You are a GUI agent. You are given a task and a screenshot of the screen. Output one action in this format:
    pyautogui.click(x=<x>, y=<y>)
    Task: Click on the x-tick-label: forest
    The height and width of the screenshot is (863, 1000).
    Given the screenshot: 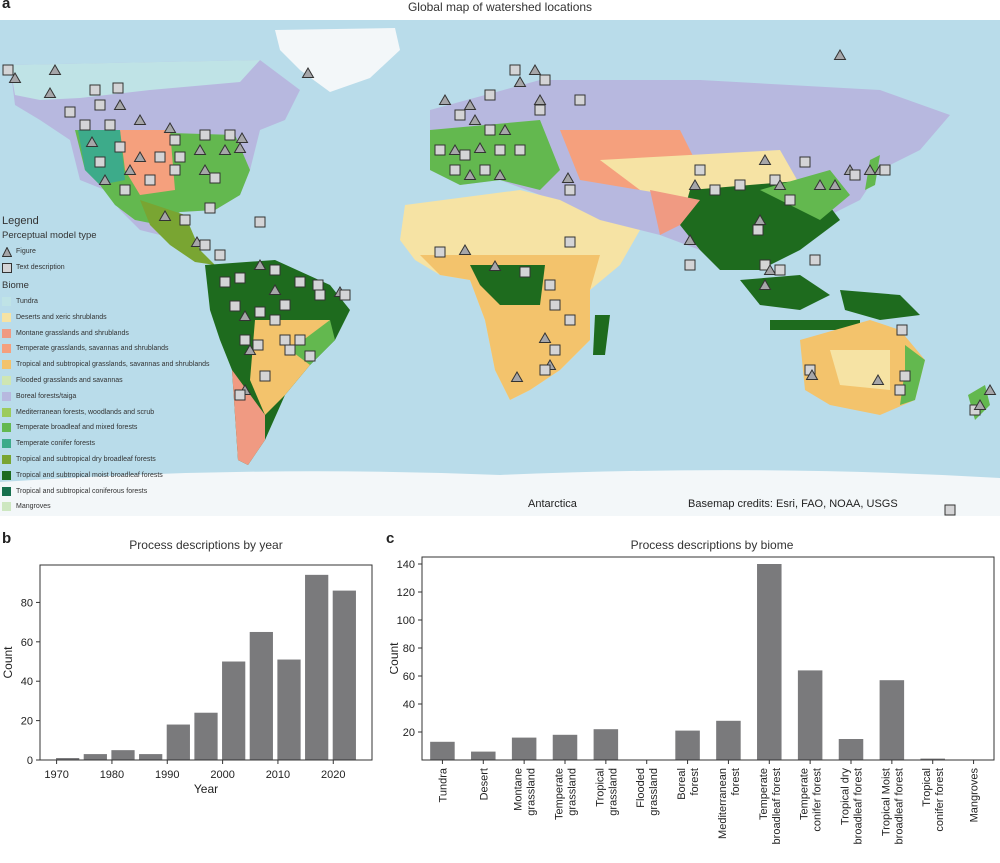 What is the action you would take?
    pyautogui.click(x=736, y=782)
    